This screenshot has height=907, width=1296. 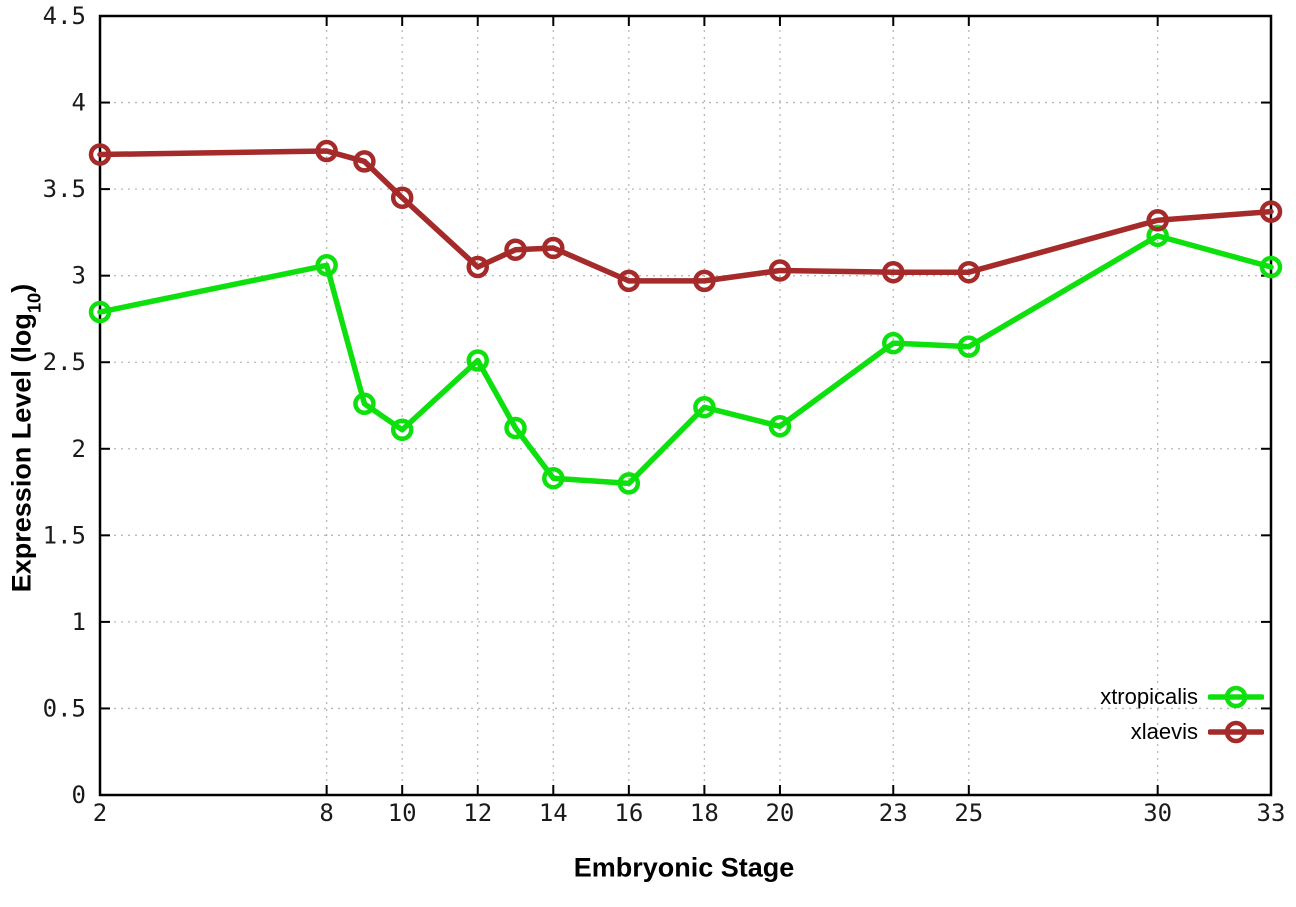 I want to click on legend-item-xtropicalis: xtropicalis, so click(x=1182, y=697).